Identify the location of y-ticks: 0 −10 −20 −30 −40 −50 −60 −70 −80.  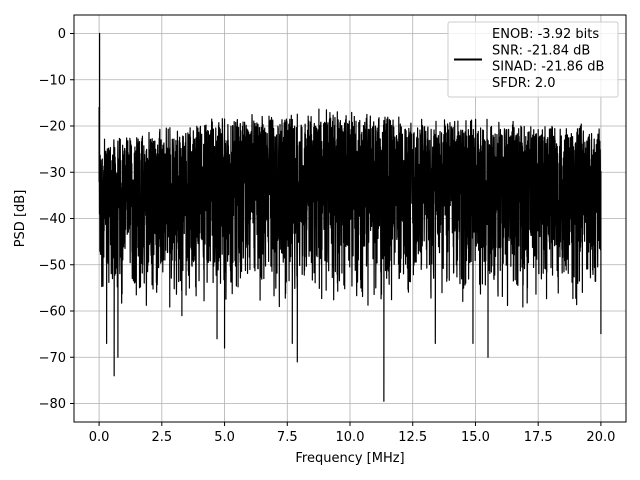
(56, 219).